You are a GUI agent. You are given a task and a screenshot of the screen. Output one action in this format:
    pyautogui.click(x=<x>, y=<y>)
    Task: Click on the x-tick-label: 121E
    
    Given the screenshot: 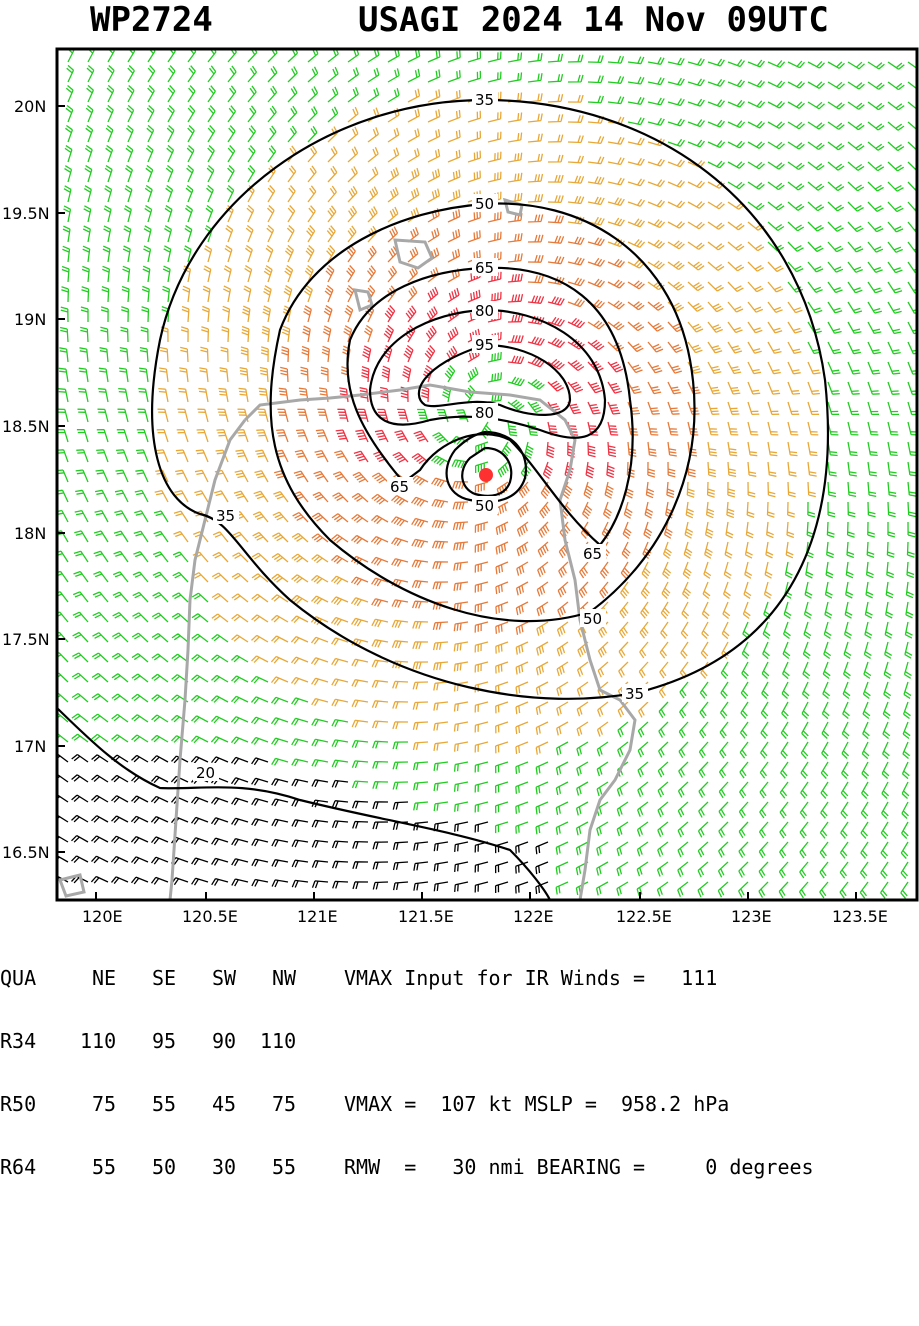 What is the action you would take?
    pyautogui.click(x=317, y=916)
    